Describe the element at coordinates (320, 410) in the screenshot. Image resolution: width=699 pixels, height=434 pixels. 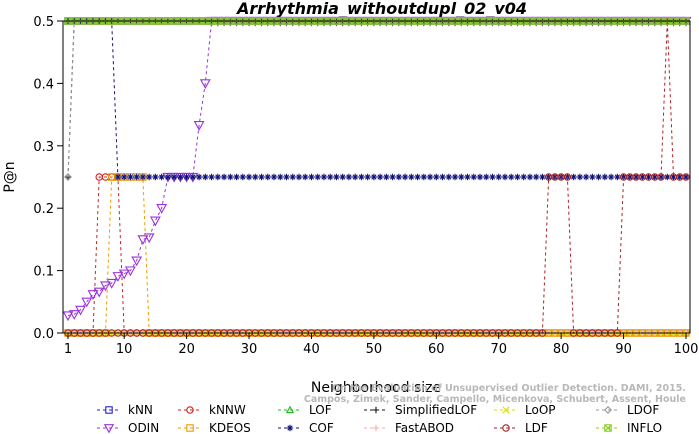
I see `legend-label: LOF` at that location.